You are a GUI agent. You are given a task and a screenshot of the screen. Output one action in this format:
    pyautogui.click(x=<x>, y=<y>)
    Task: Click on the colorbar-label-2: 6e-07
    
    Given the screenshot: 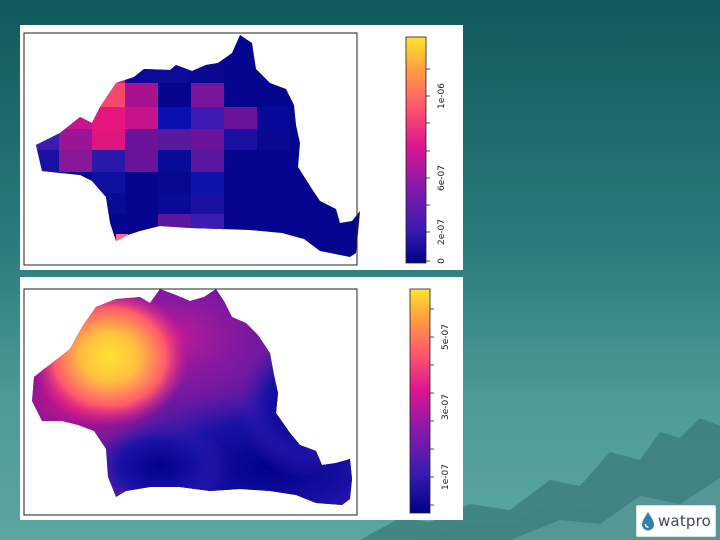 What is the action you would take?
    pyautogui.click(x=442, y=178)
    